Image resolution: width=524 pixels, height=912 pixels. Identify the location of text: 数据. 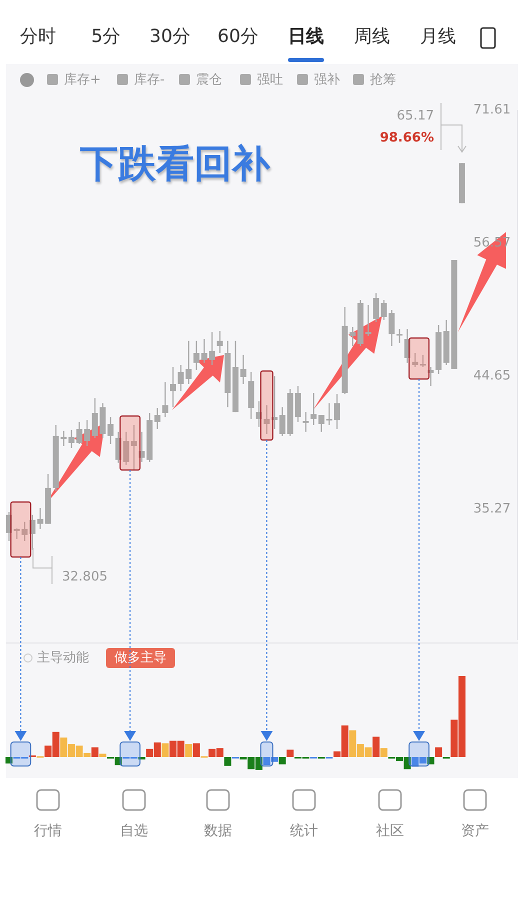
(218, 830).